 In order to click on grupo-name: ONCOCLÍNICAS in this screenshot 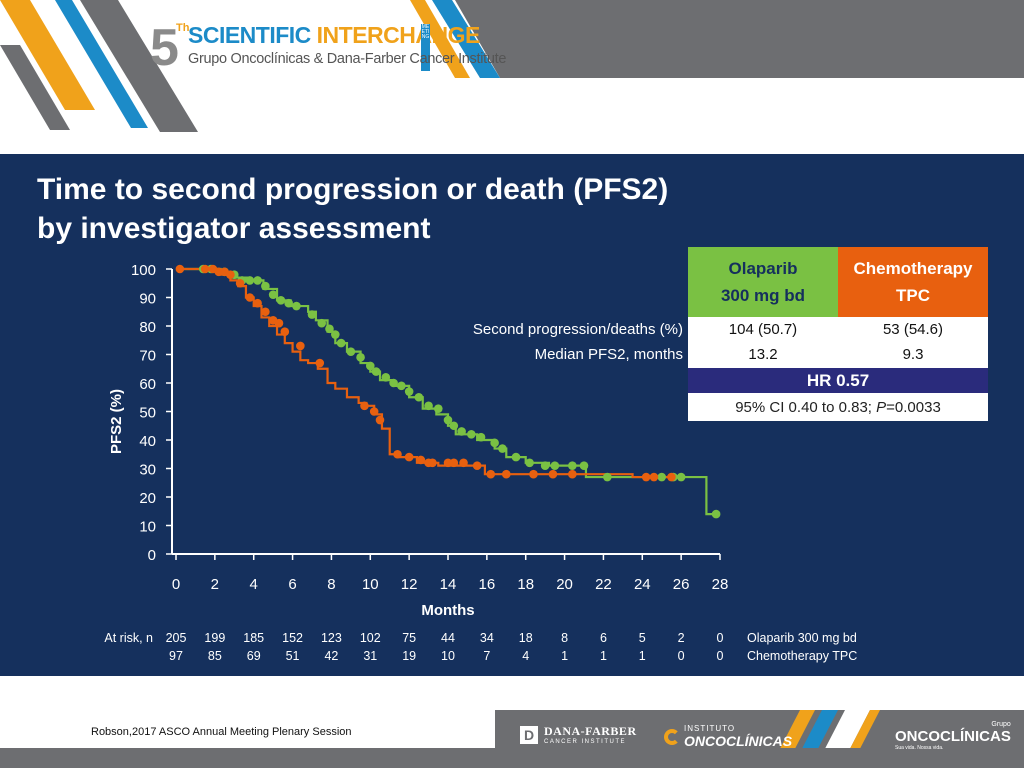, I will do `click(953, 736)`.